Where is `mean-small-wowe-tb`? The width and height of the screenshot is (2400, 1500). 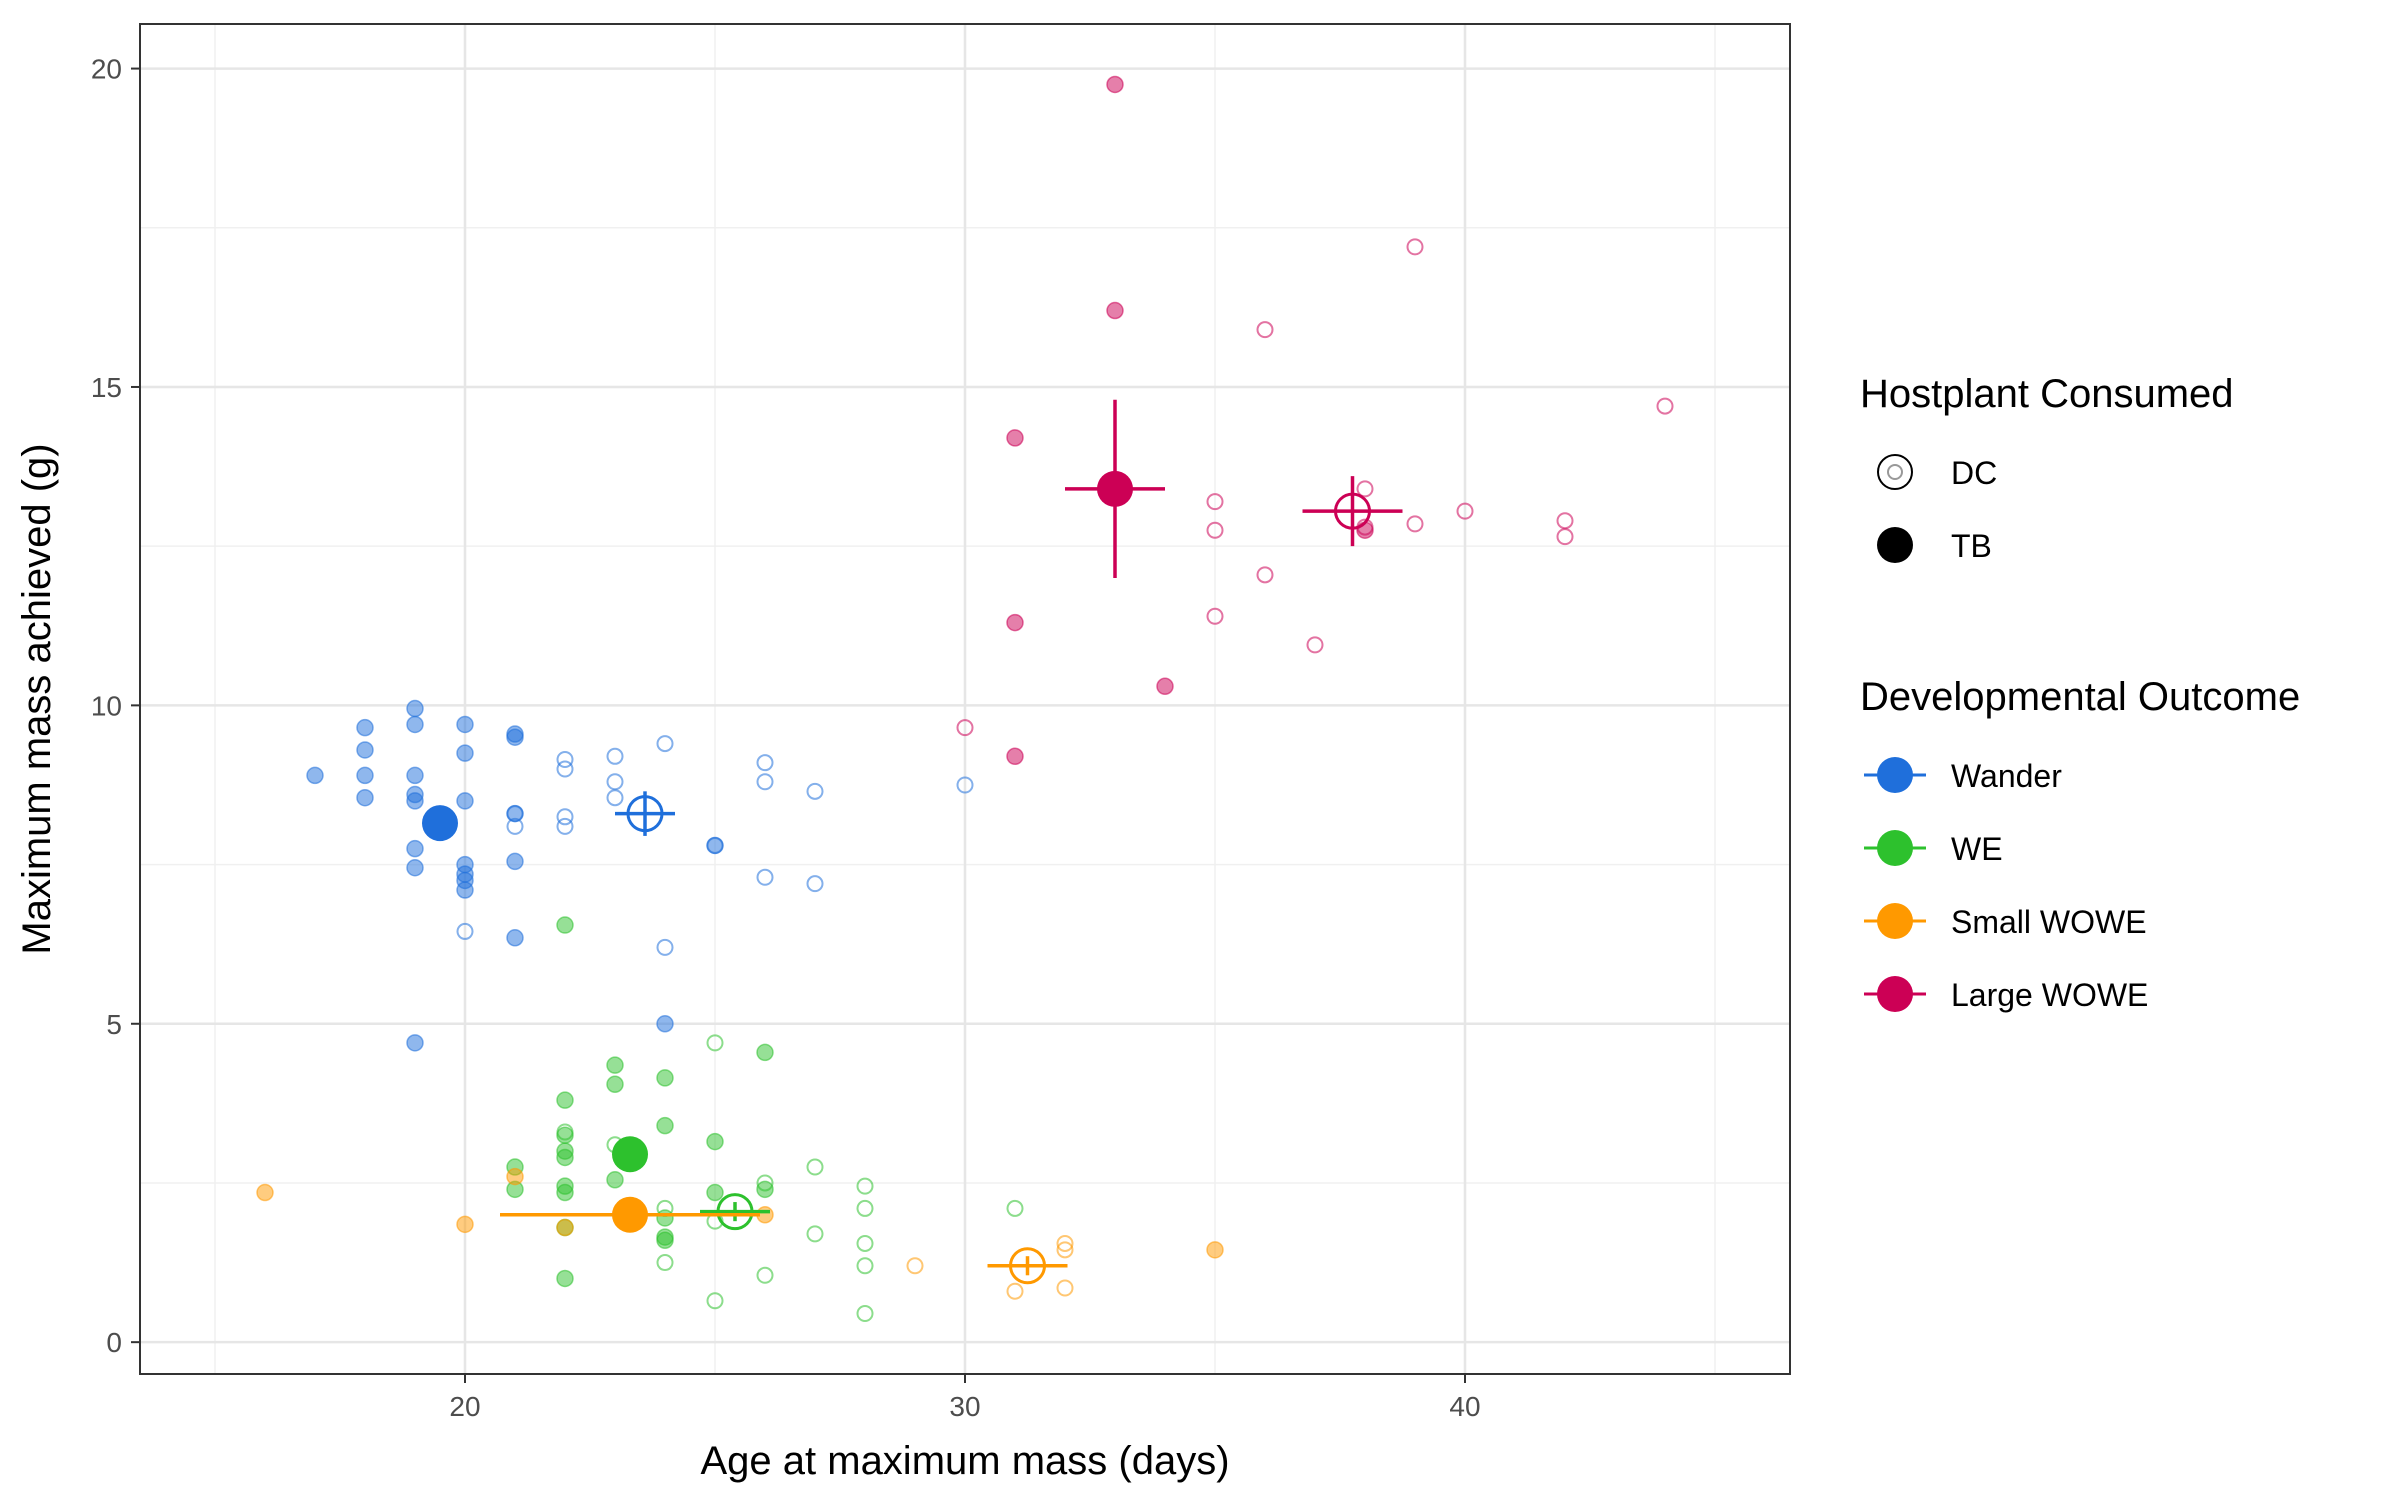 mean-small-wowe-tb is located at coordinates (630, 1214).